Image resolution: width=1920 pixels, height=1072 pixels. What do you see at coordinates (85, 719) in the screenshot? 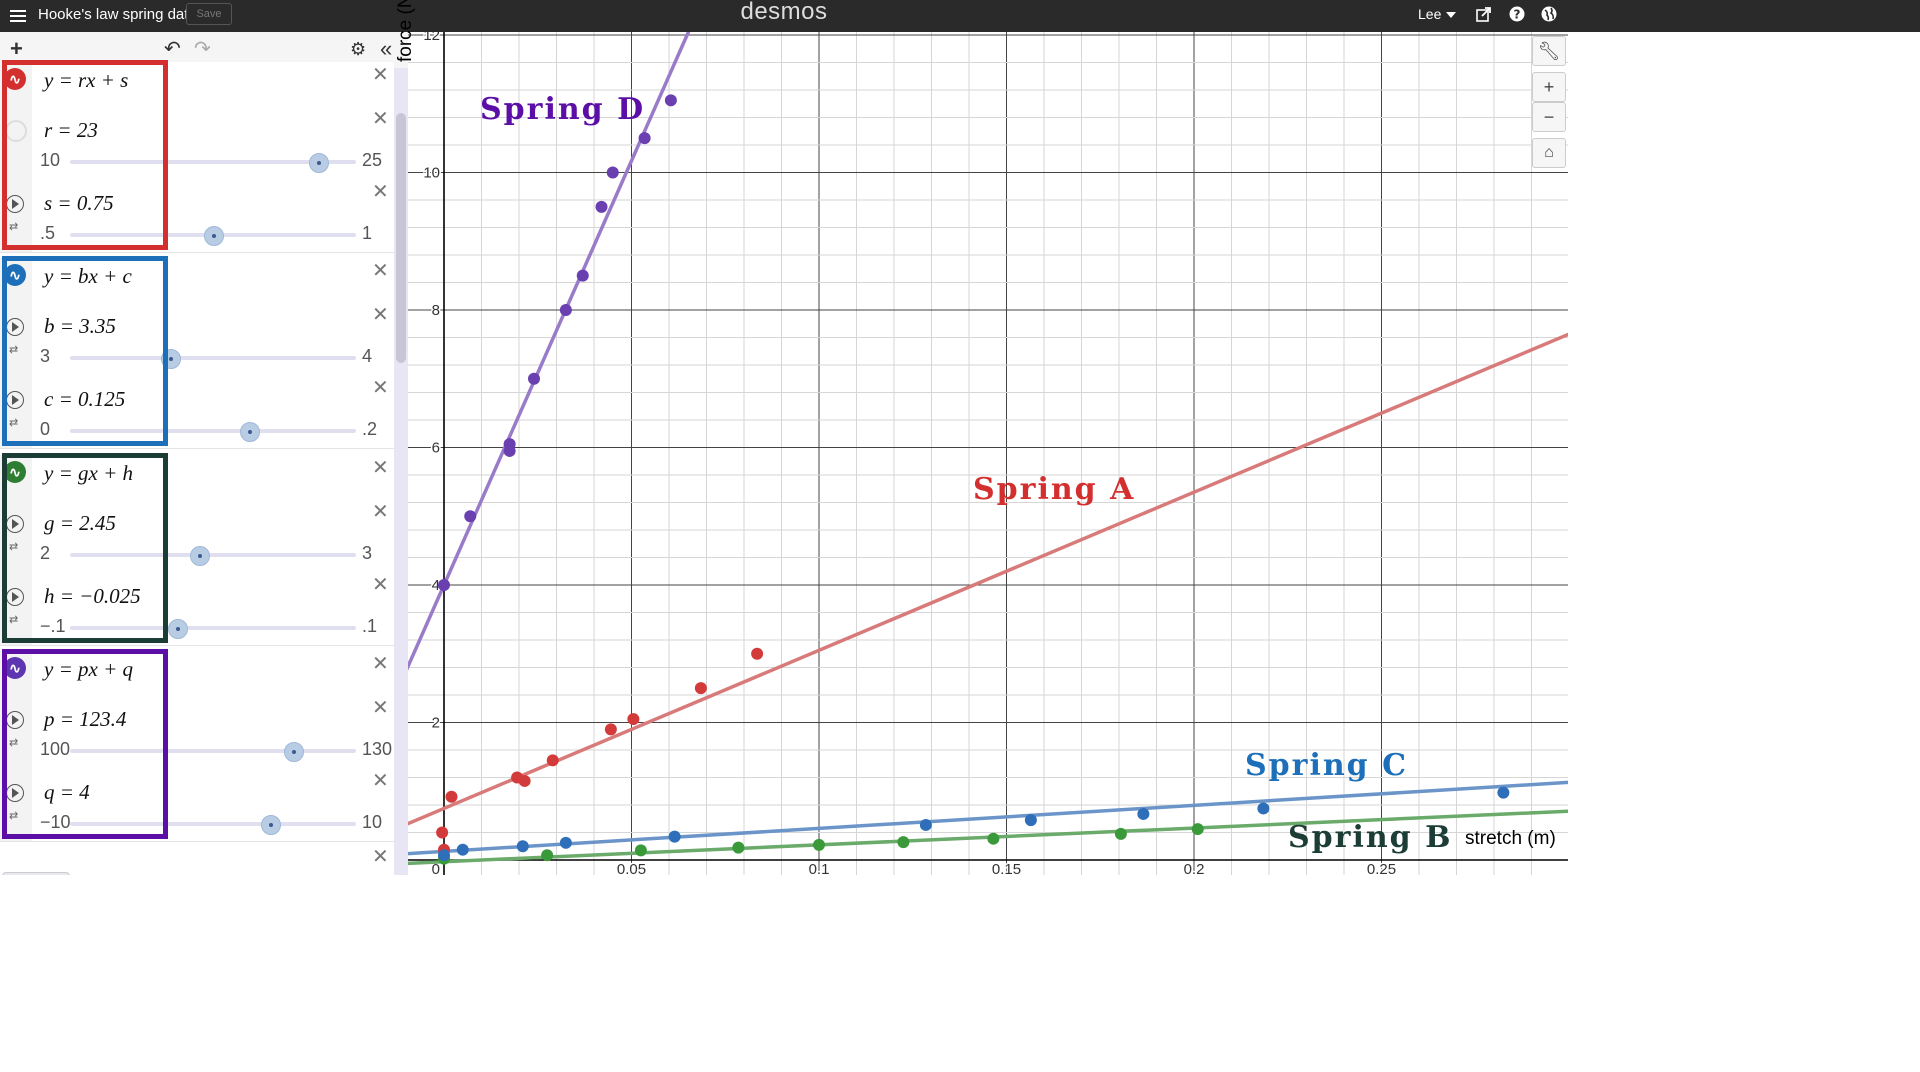
I see `slider-equation: p = 123.4` at bounding box center [85, 719].